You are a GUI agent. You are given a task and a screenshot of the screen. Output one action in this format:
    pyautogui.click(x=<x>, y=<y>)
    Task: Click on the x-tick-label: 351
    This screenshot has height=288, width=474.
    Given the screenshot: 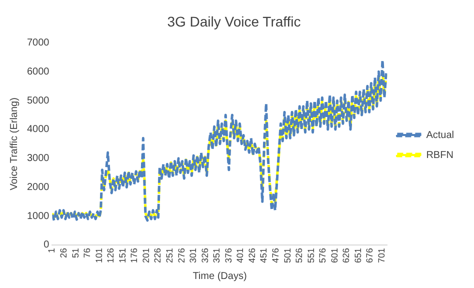 What is the action you would take?
    pyautogui.click(x=217, y=256)
    